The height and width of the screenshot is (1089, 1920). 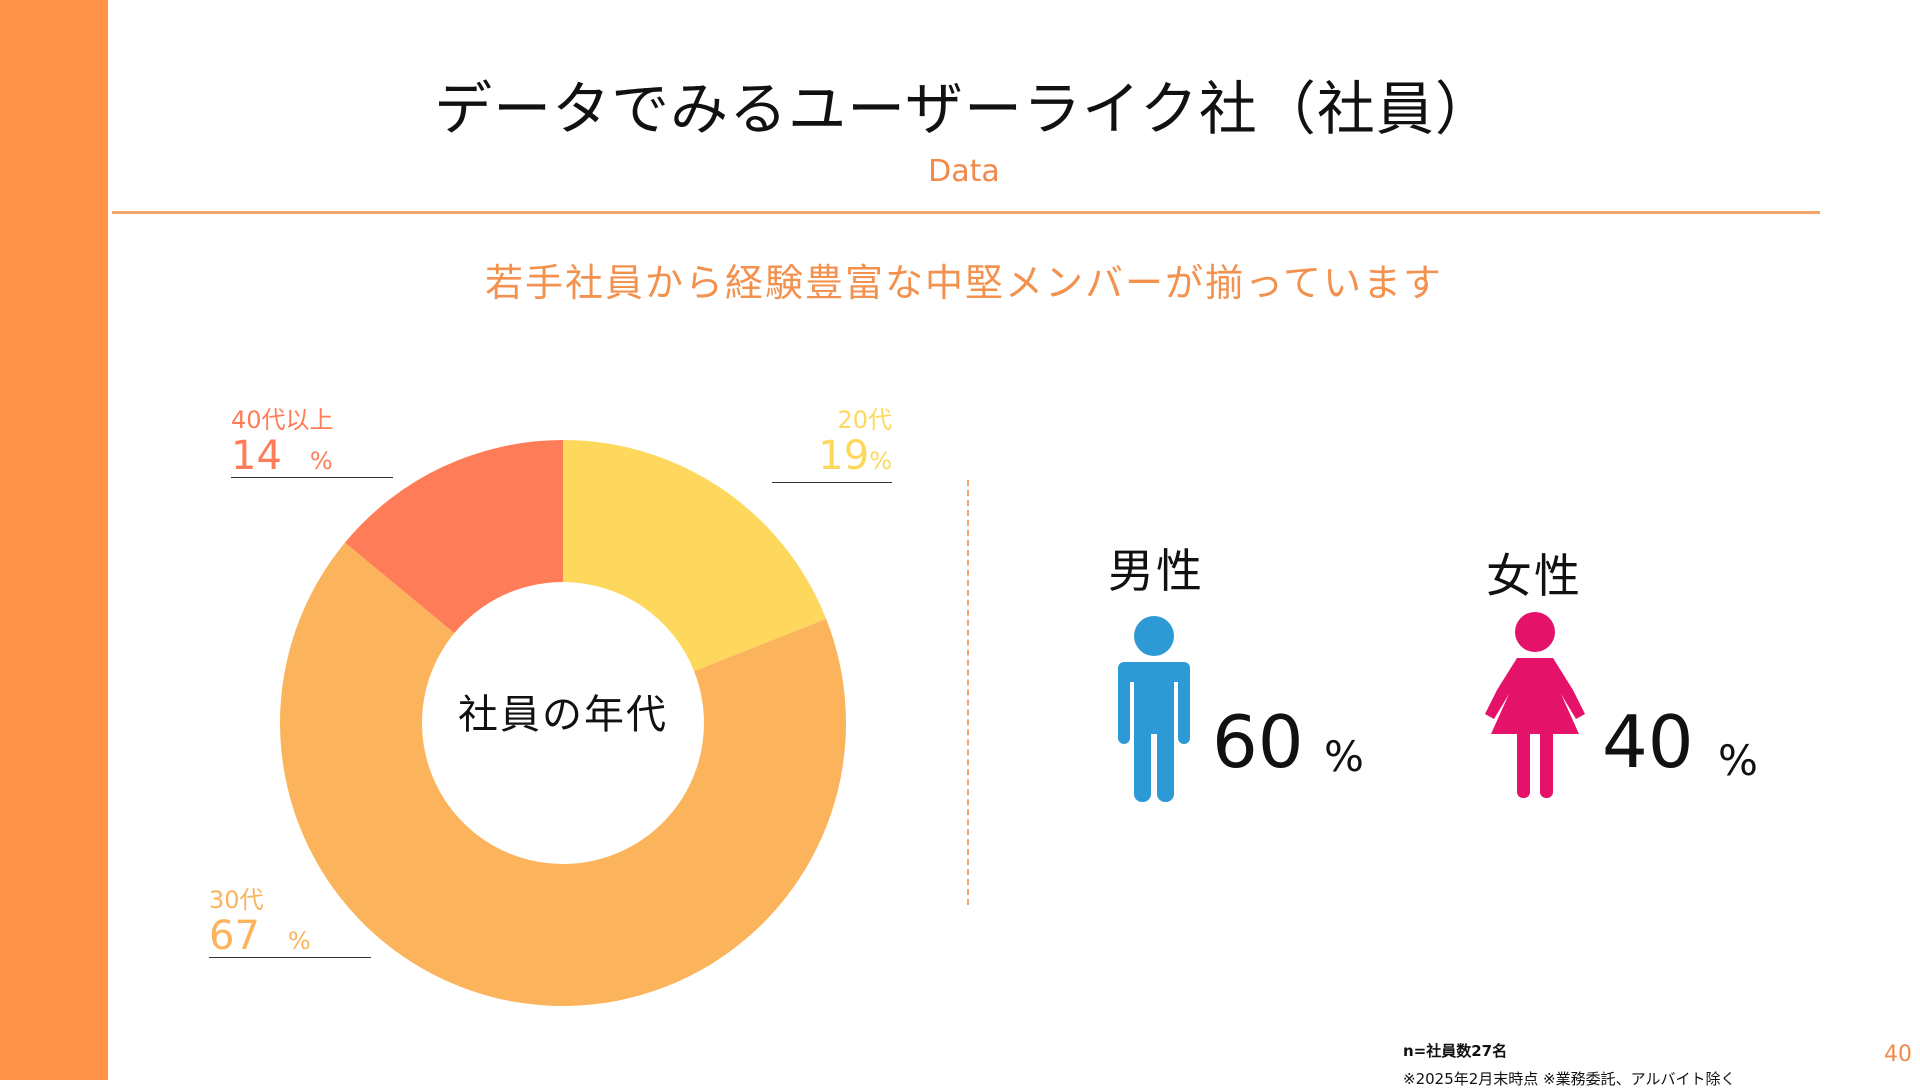 What do you see at coordinates (844, 456) in the screenshot?
I see `slice-value: 19` at bounding box center [844, 456].